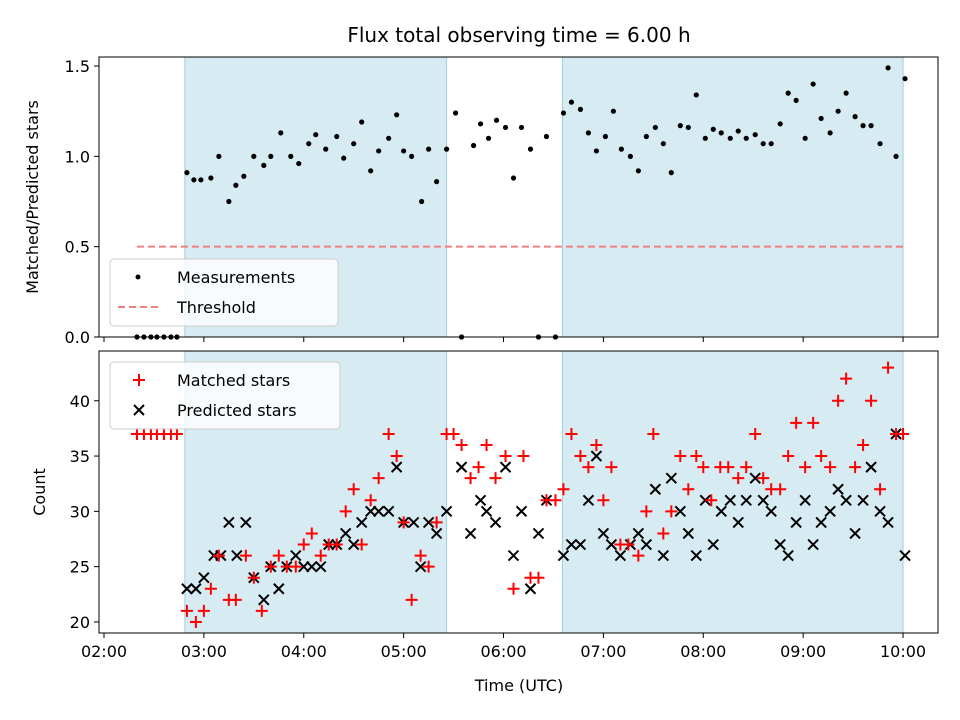 This screenshot has width=960, height=720. What do you see at coordinates (77, 337) in the screenshot?
I see `top-y-tick-label: 0.0` at bounding box center [77, 337].